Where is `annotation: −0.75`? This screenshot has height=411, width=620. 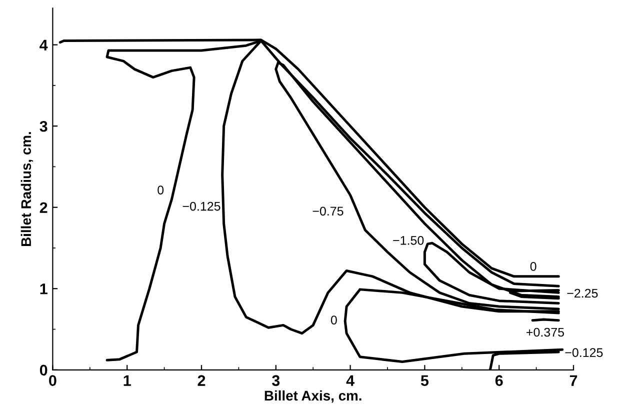
annotation: −0.75 is located at coordinates (328, 211).